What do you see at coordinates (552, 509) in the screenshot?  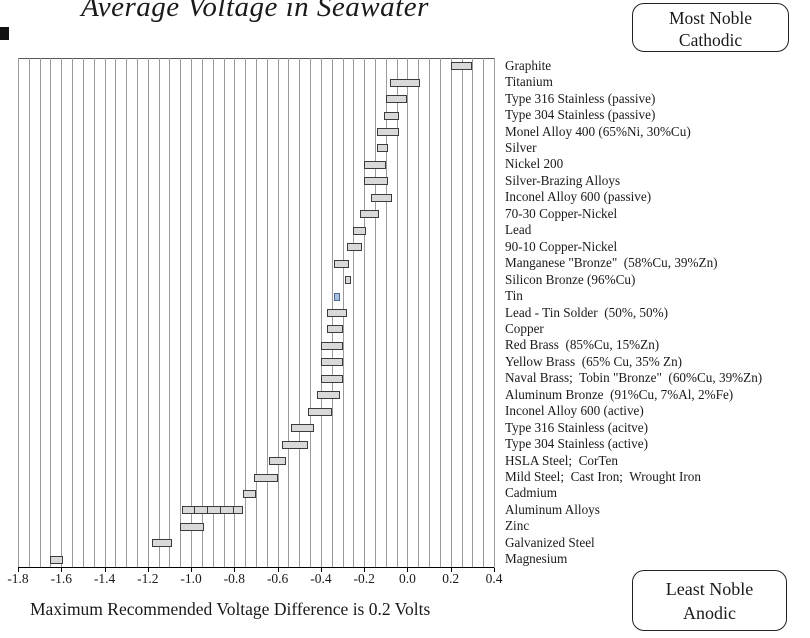 I see `material-label: Aluminum Alloys` at bounding box center [552, 509].